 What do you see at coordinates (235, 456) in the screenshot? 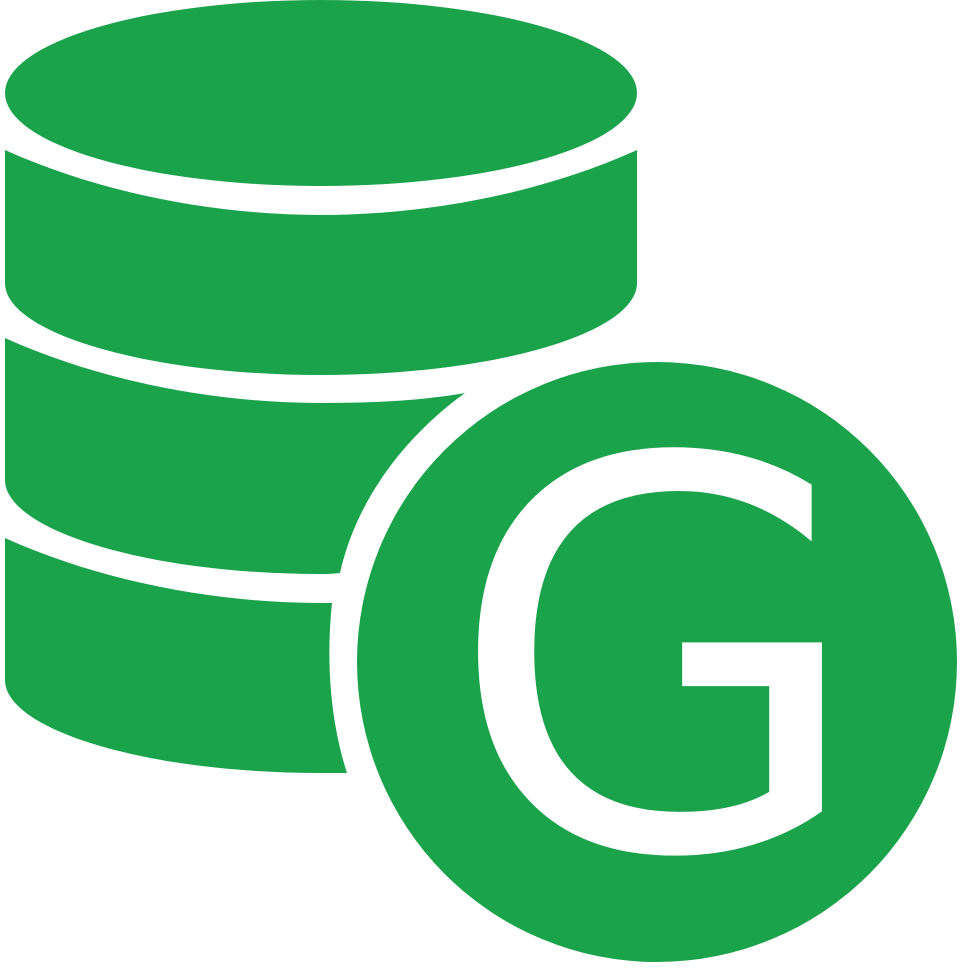
I see `database-band-middle` at bounding box center [235, 456].